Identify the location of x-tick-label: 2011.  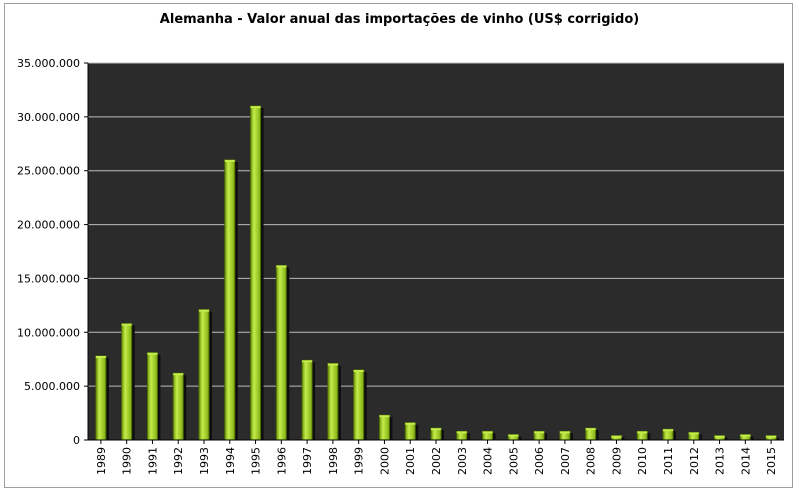
(668, 461).